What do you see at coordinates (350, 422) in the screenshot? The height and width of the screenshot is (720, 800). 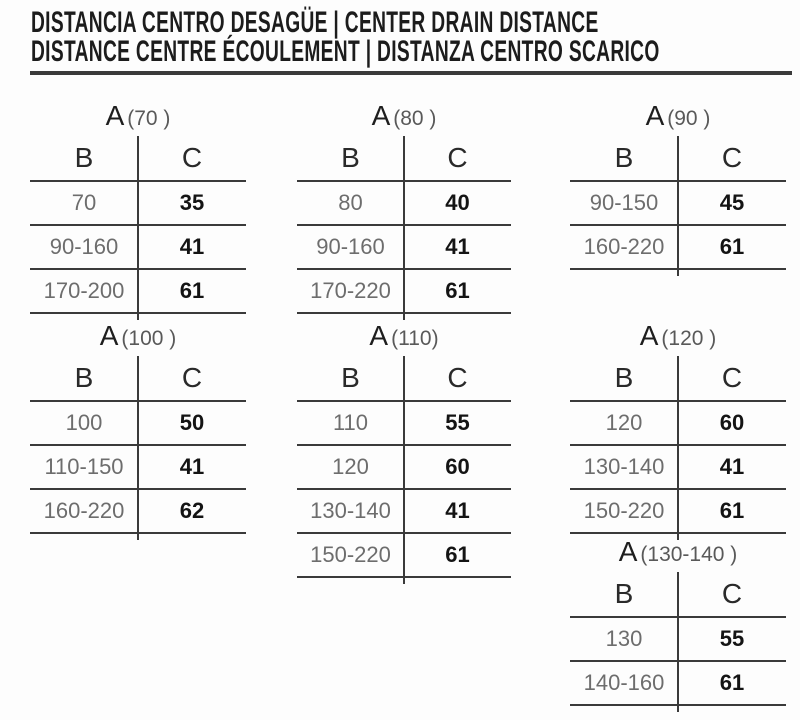 I see `cell-b: 110` at bounding box center [350, 422].